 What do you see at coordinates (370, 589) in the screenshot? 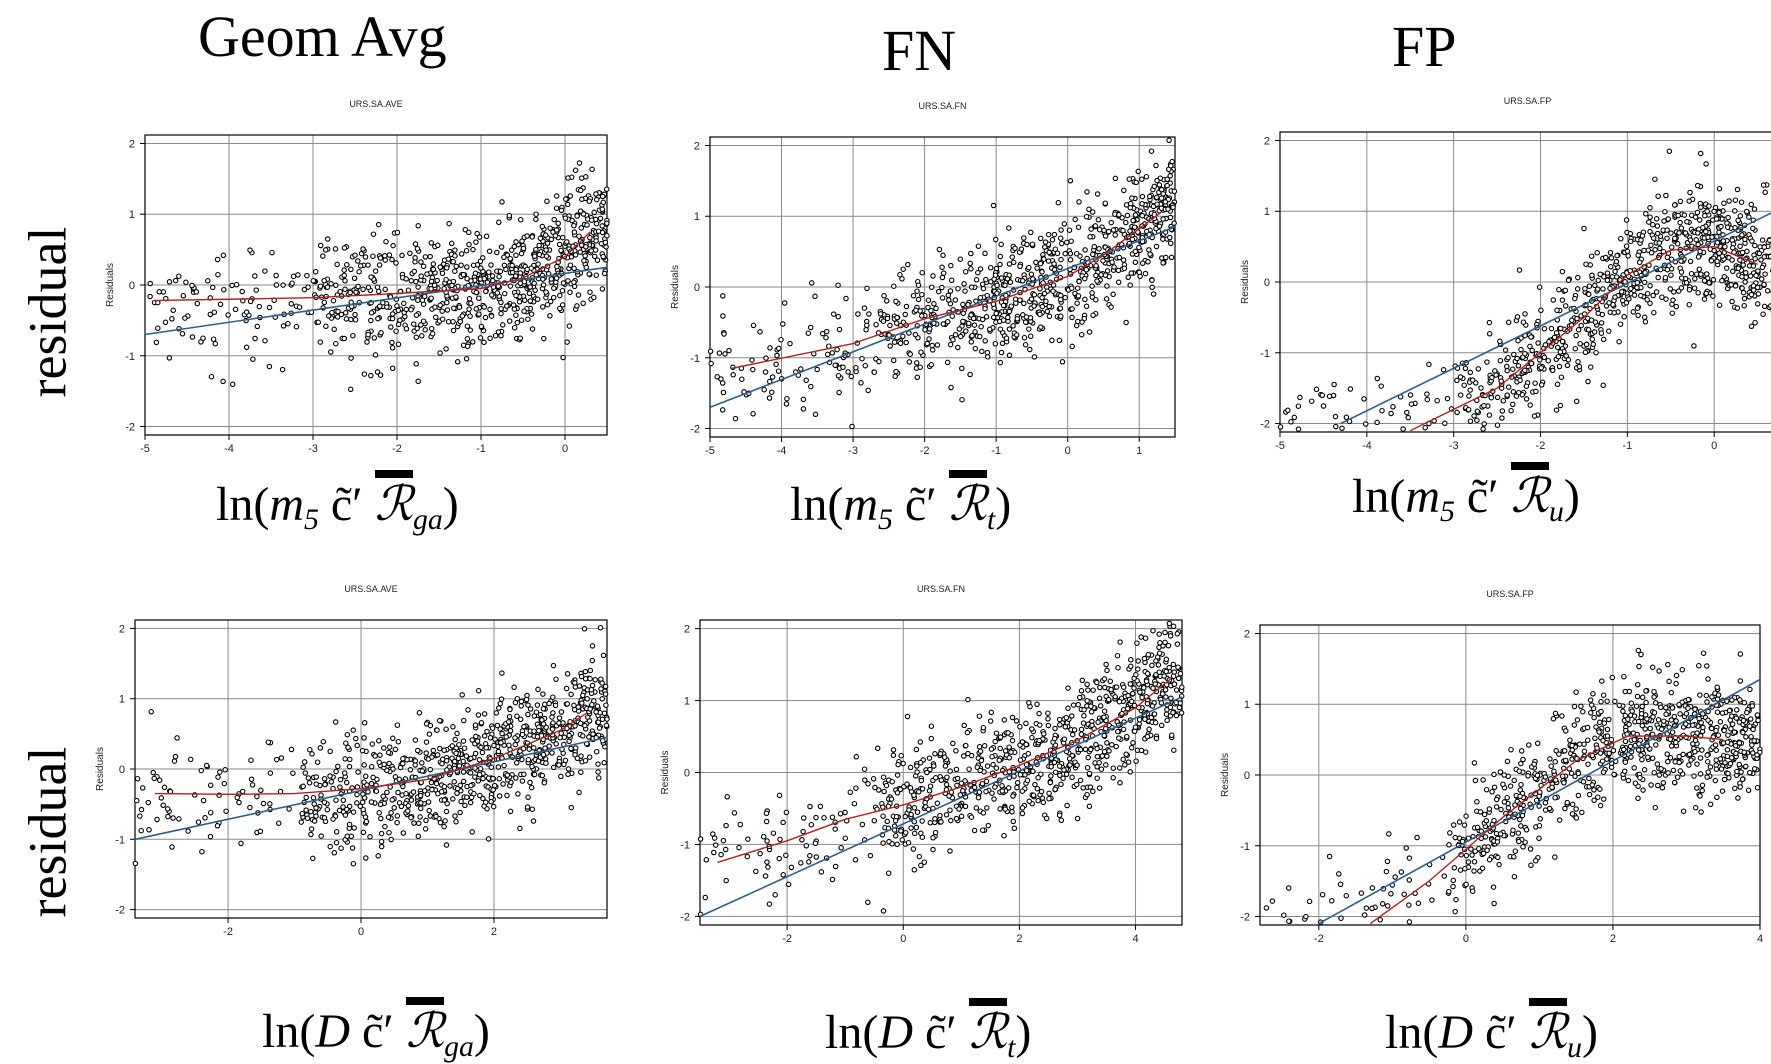
I see `plot-title: URS.SA.AVE` at bounding box center [370, 589].